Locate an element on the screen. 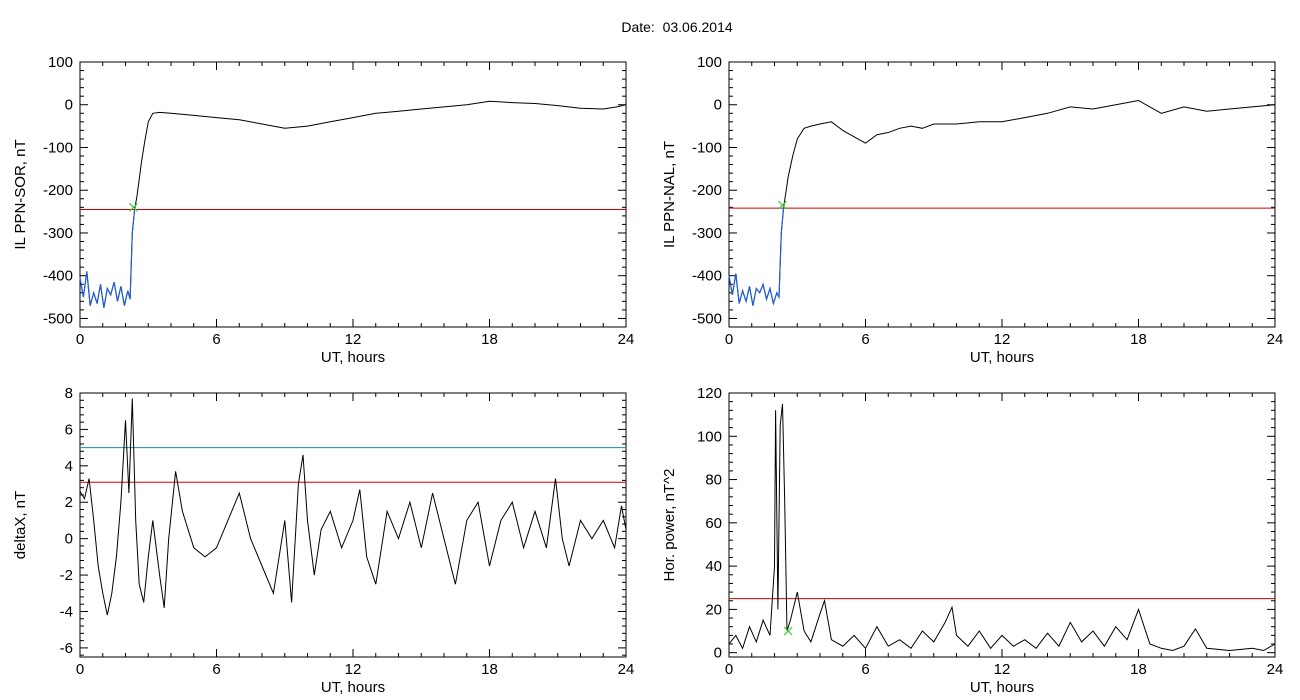 This screenshot has width=1300, height=700. y-tick-label: 20 is located at coordinates (713, 609).